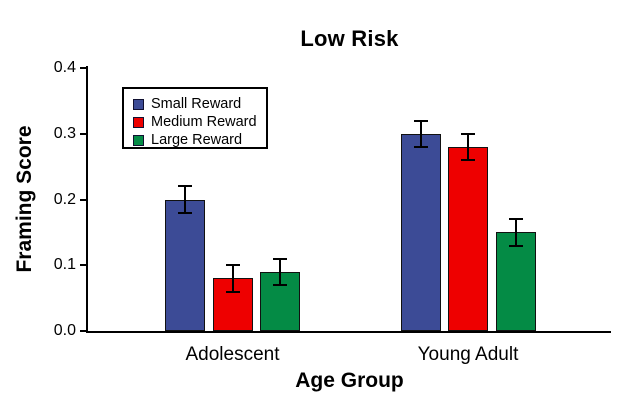 This screenshot has height=418, width=640. Describe the element at coordinates (196, 104) in the screenshot. I see `legend-label: Small Reward` at that location.